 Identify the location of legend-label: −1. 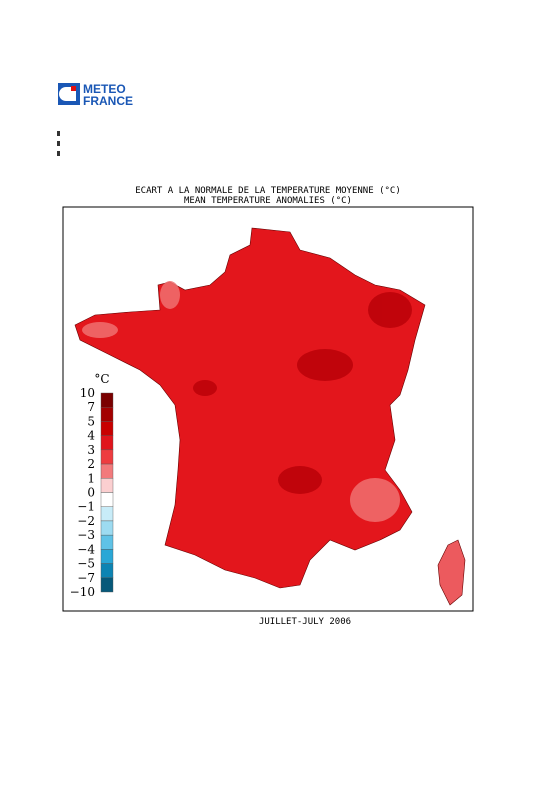
(86, 507).